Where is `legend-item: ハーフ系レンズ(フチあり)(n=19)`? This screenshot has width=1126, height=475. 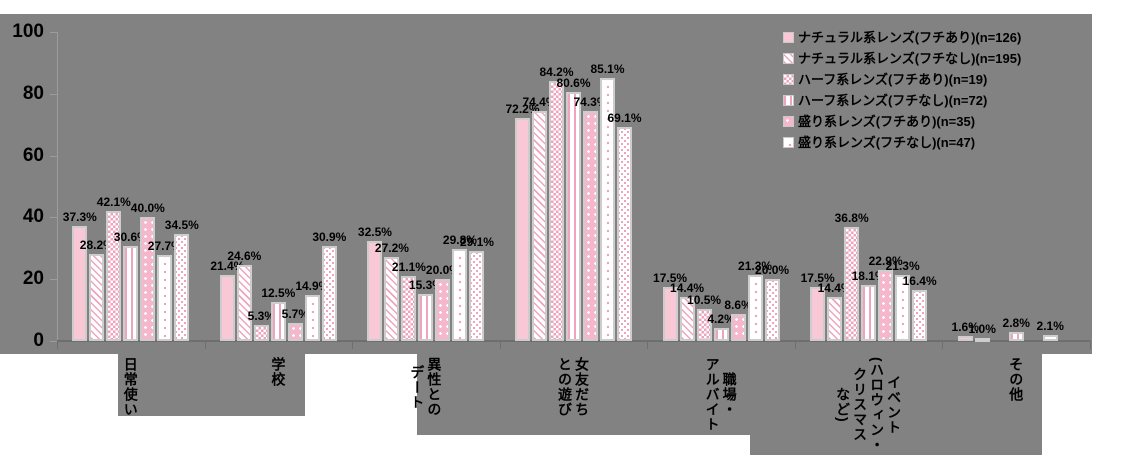
legend-item: ハーフ系レンズ(フチあり)(n=19) is located at coordinates (902, 79).